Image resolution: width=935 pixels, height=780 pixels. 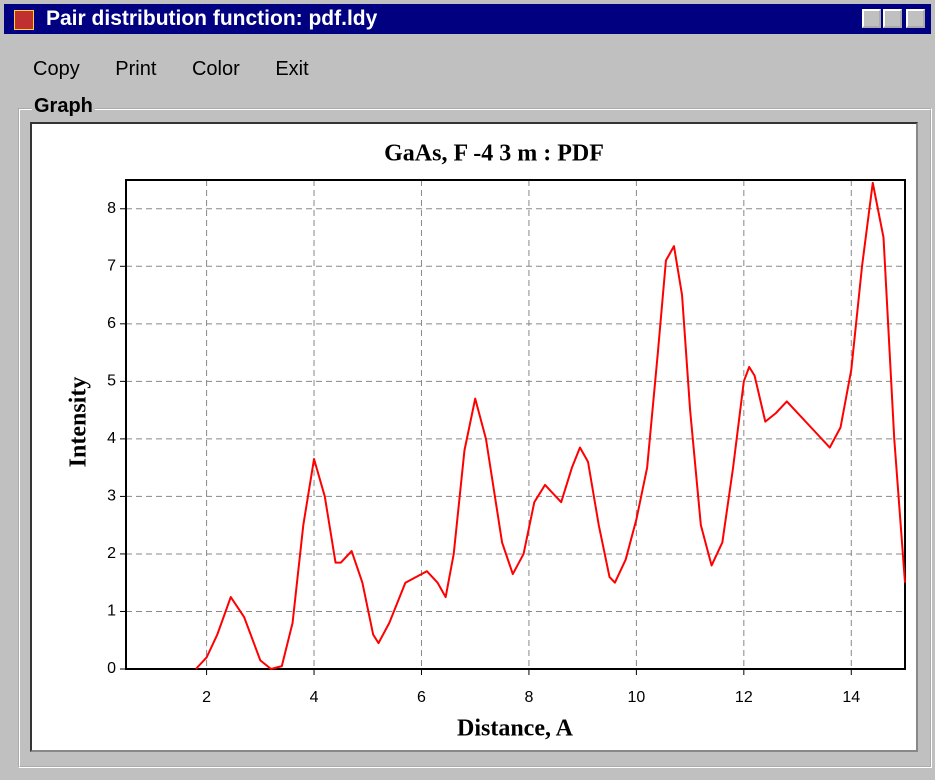 I want to click on y-tick-label: 5, so click(x=111, y=381).